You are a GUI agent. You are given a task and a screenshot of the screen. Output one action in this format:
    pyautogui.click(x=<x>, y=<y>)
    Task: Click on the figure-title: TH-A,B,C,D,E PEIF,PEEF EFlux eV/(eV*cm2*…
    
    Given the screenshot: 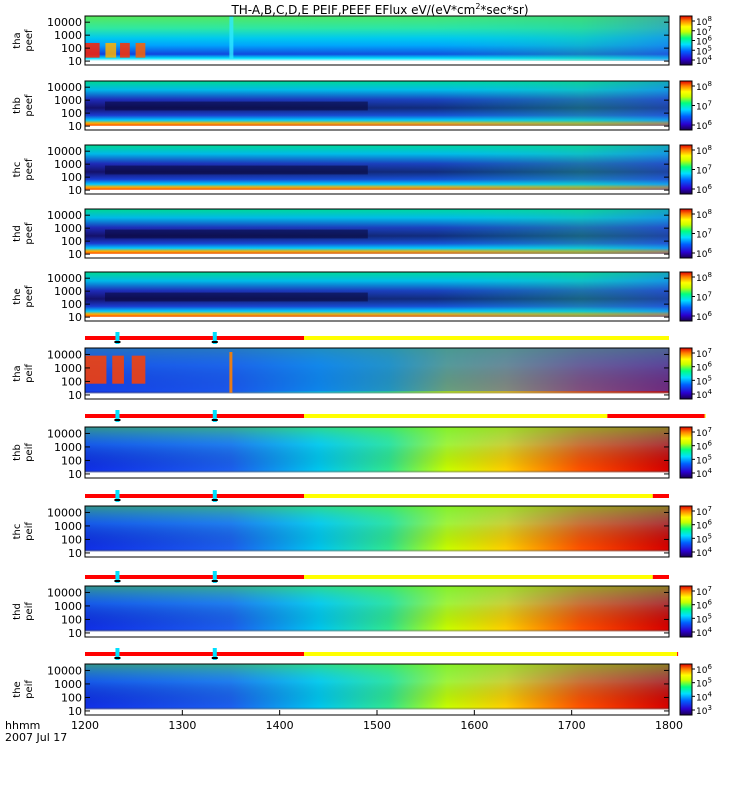 What is the action you would take?
    pyautogui.click(x=380, y=9)
    